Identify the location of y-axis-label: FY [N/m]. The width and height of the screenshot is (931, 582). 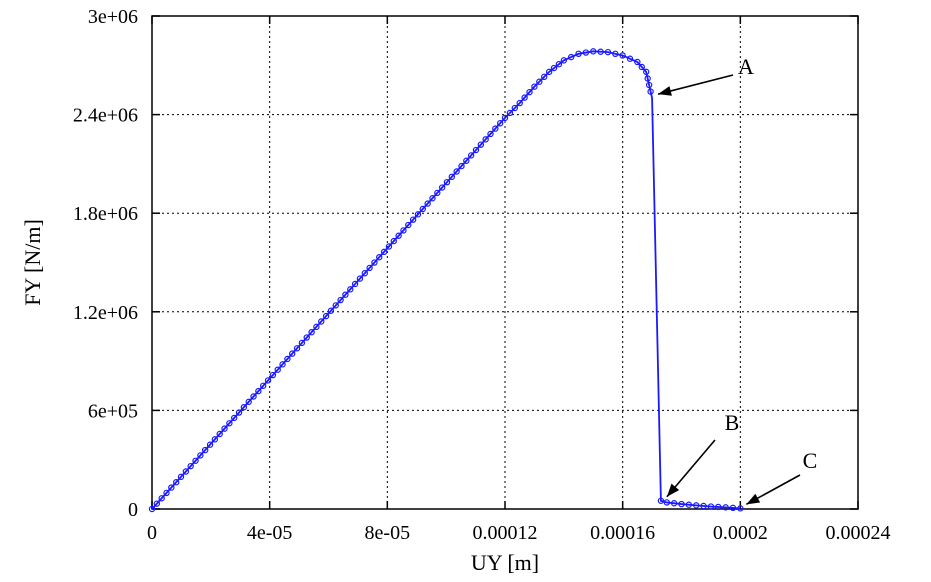
(32, 262).